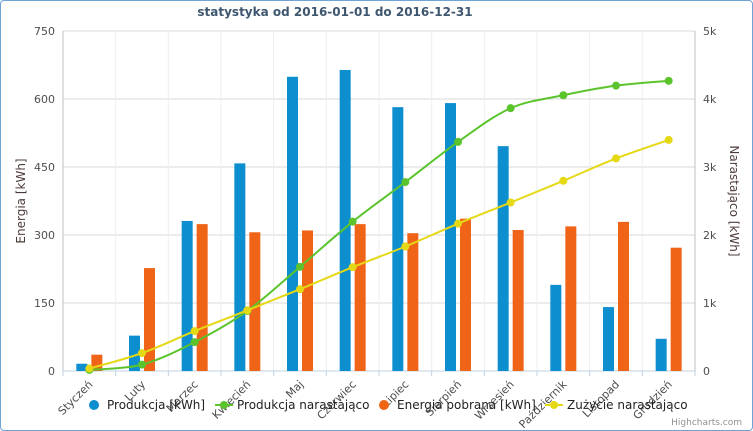  What do you see at coordinates (44, 99) in the screenshot?
I see `y-left-tick-label: 600` at bounding box center [44, 99].